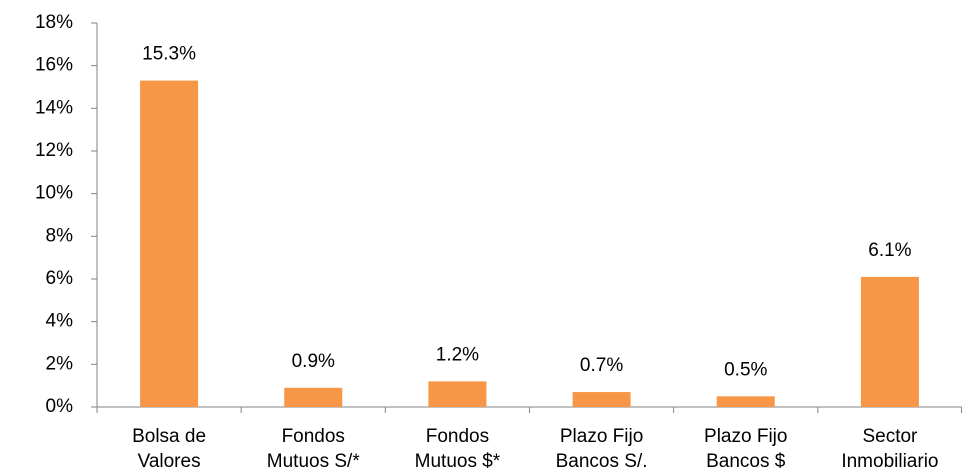 Image resolution: width=962 pixels, height=475 pixels. What do you see at coordinates (54, 193) in the screenshot?
I see `y-tick-label: 10%` at bounding box center [54, 193].